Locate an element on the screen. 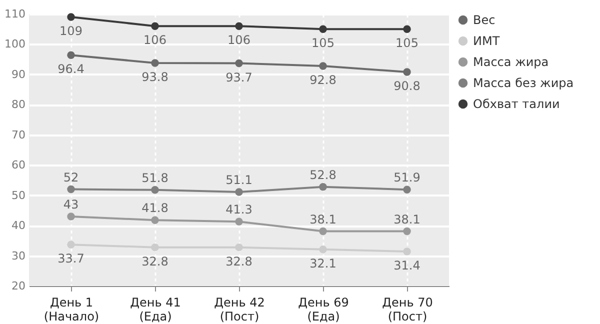 The width and height of the screenshot is (600, 324). x-tick-label: День 70 (Пост) is located at coordinates (407, 310).